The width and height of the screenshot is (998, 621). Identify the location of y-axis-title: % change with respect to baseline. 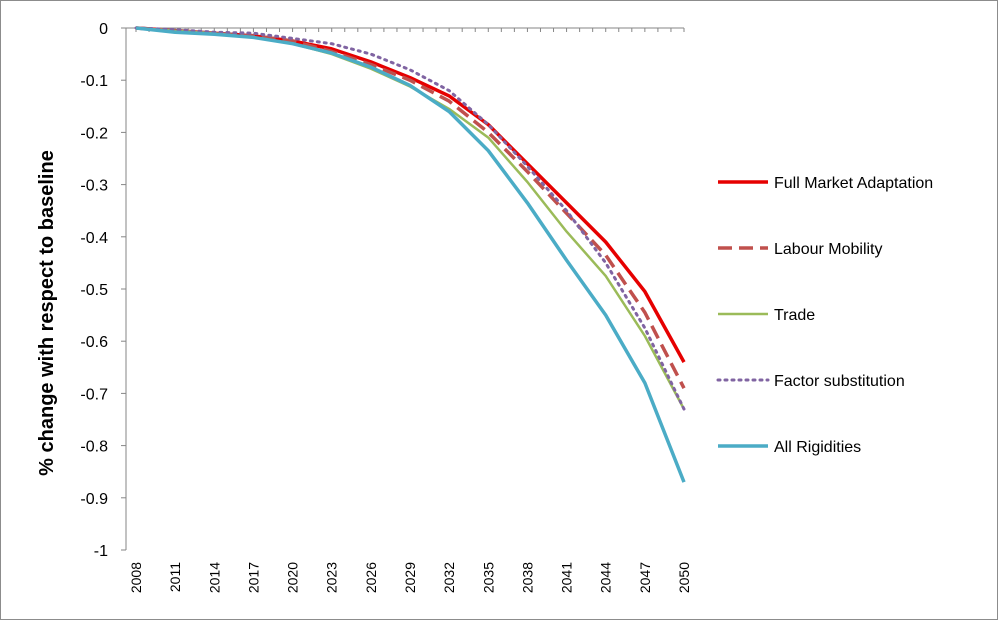
(47, 313).